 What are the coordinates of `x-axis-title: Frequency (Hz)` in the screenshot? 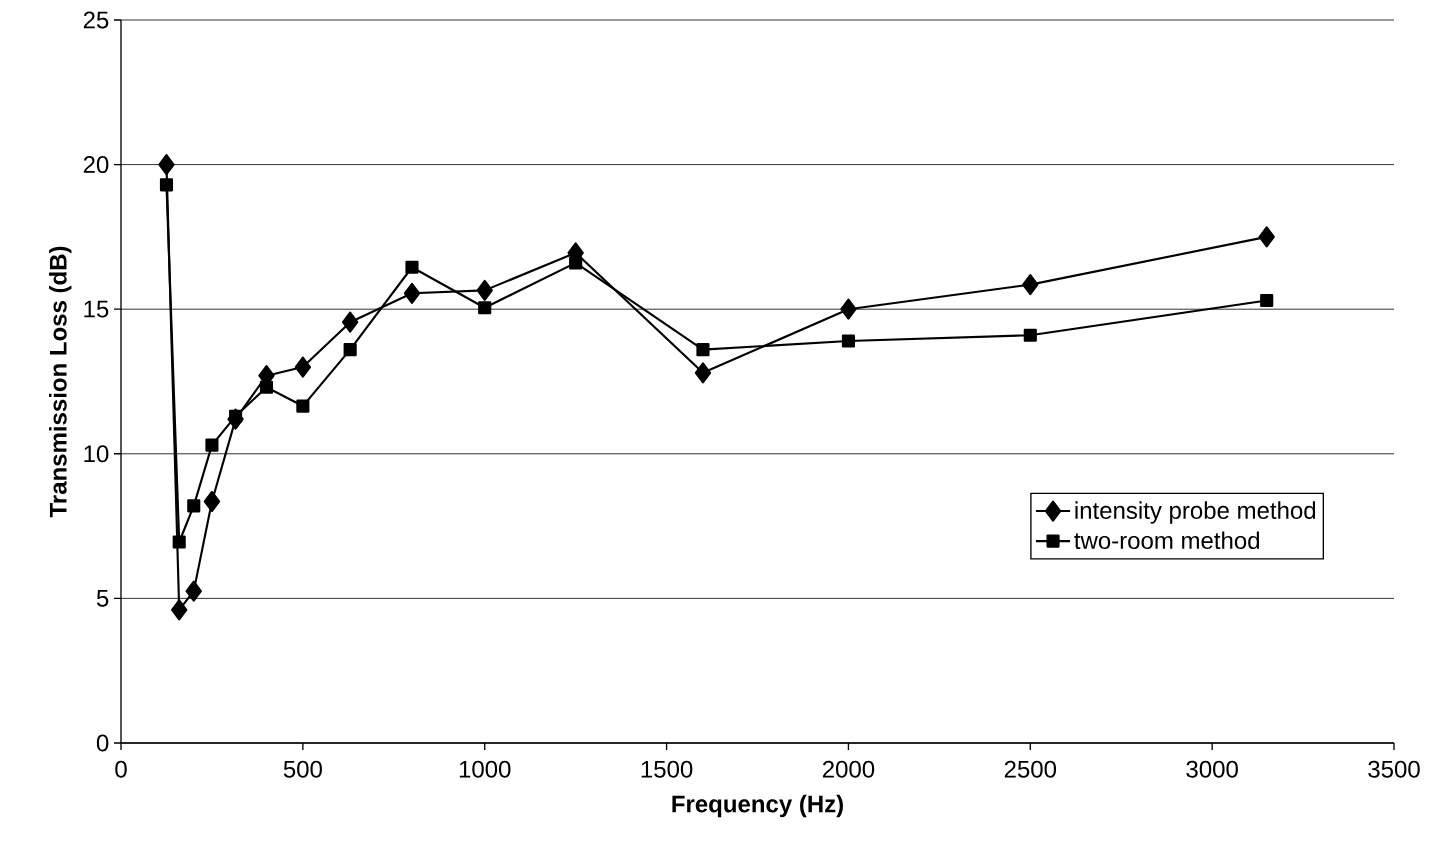 It's located at (757, 806).